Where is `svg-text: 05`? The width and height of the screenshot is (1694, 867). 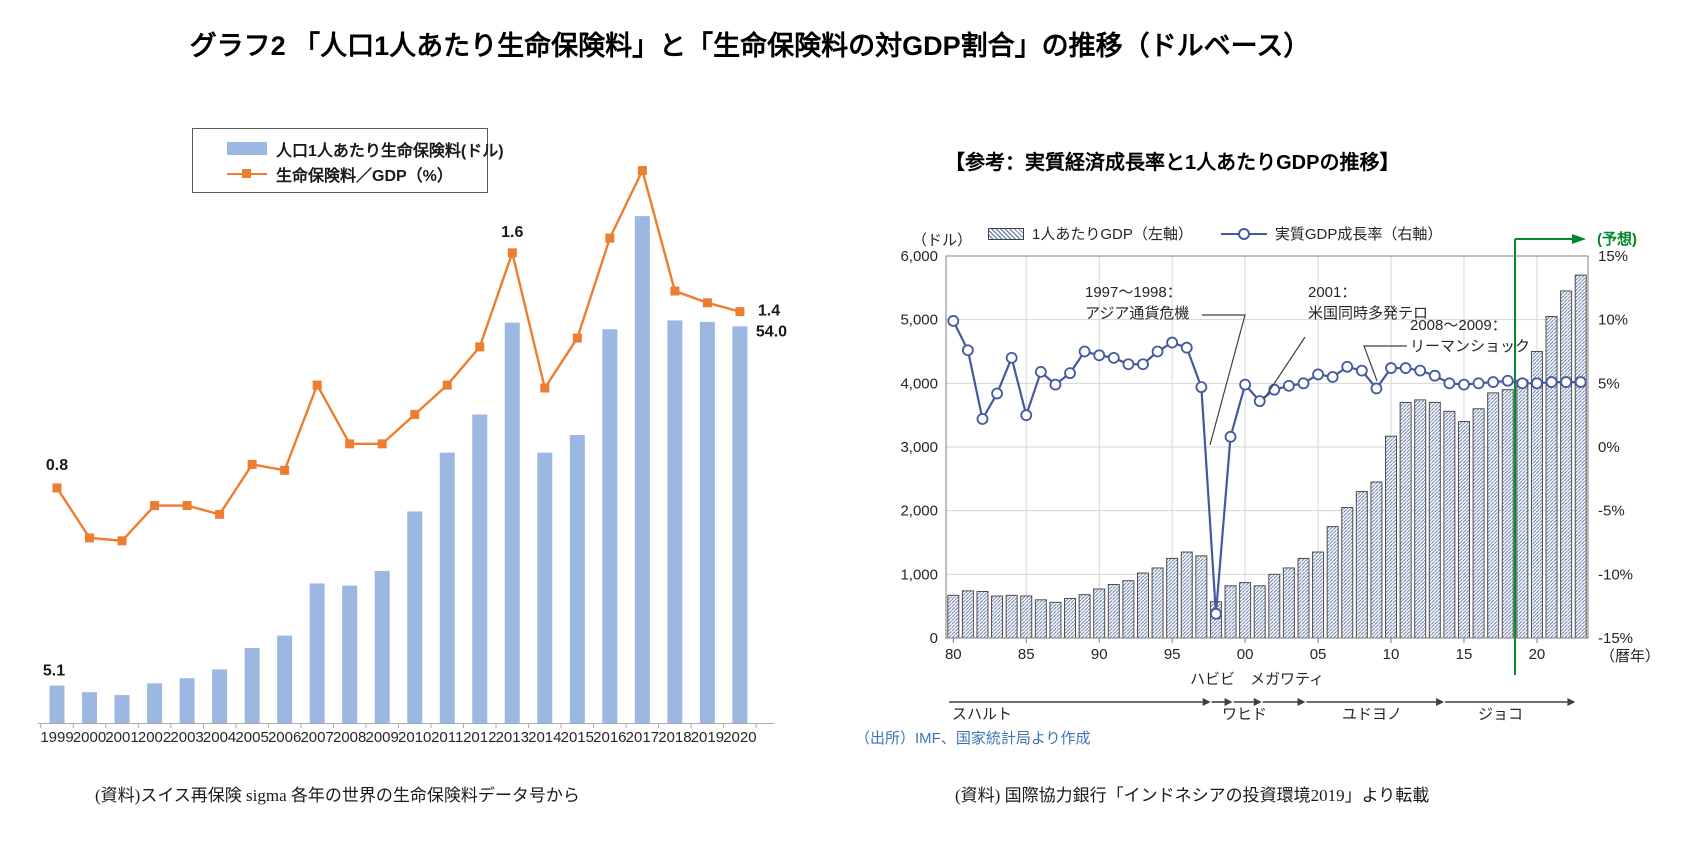
svg-text: 05 is located at coordinates (1318, 654).